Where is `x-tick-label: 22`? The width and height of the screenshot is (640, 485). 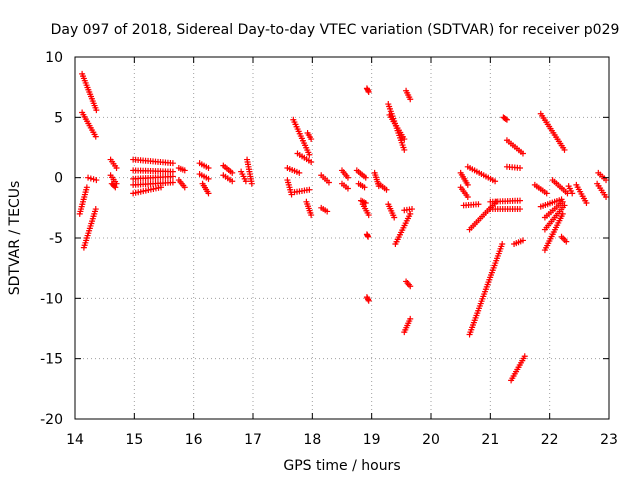
x-tick-label: 22 is located at coordinates (550, 440).